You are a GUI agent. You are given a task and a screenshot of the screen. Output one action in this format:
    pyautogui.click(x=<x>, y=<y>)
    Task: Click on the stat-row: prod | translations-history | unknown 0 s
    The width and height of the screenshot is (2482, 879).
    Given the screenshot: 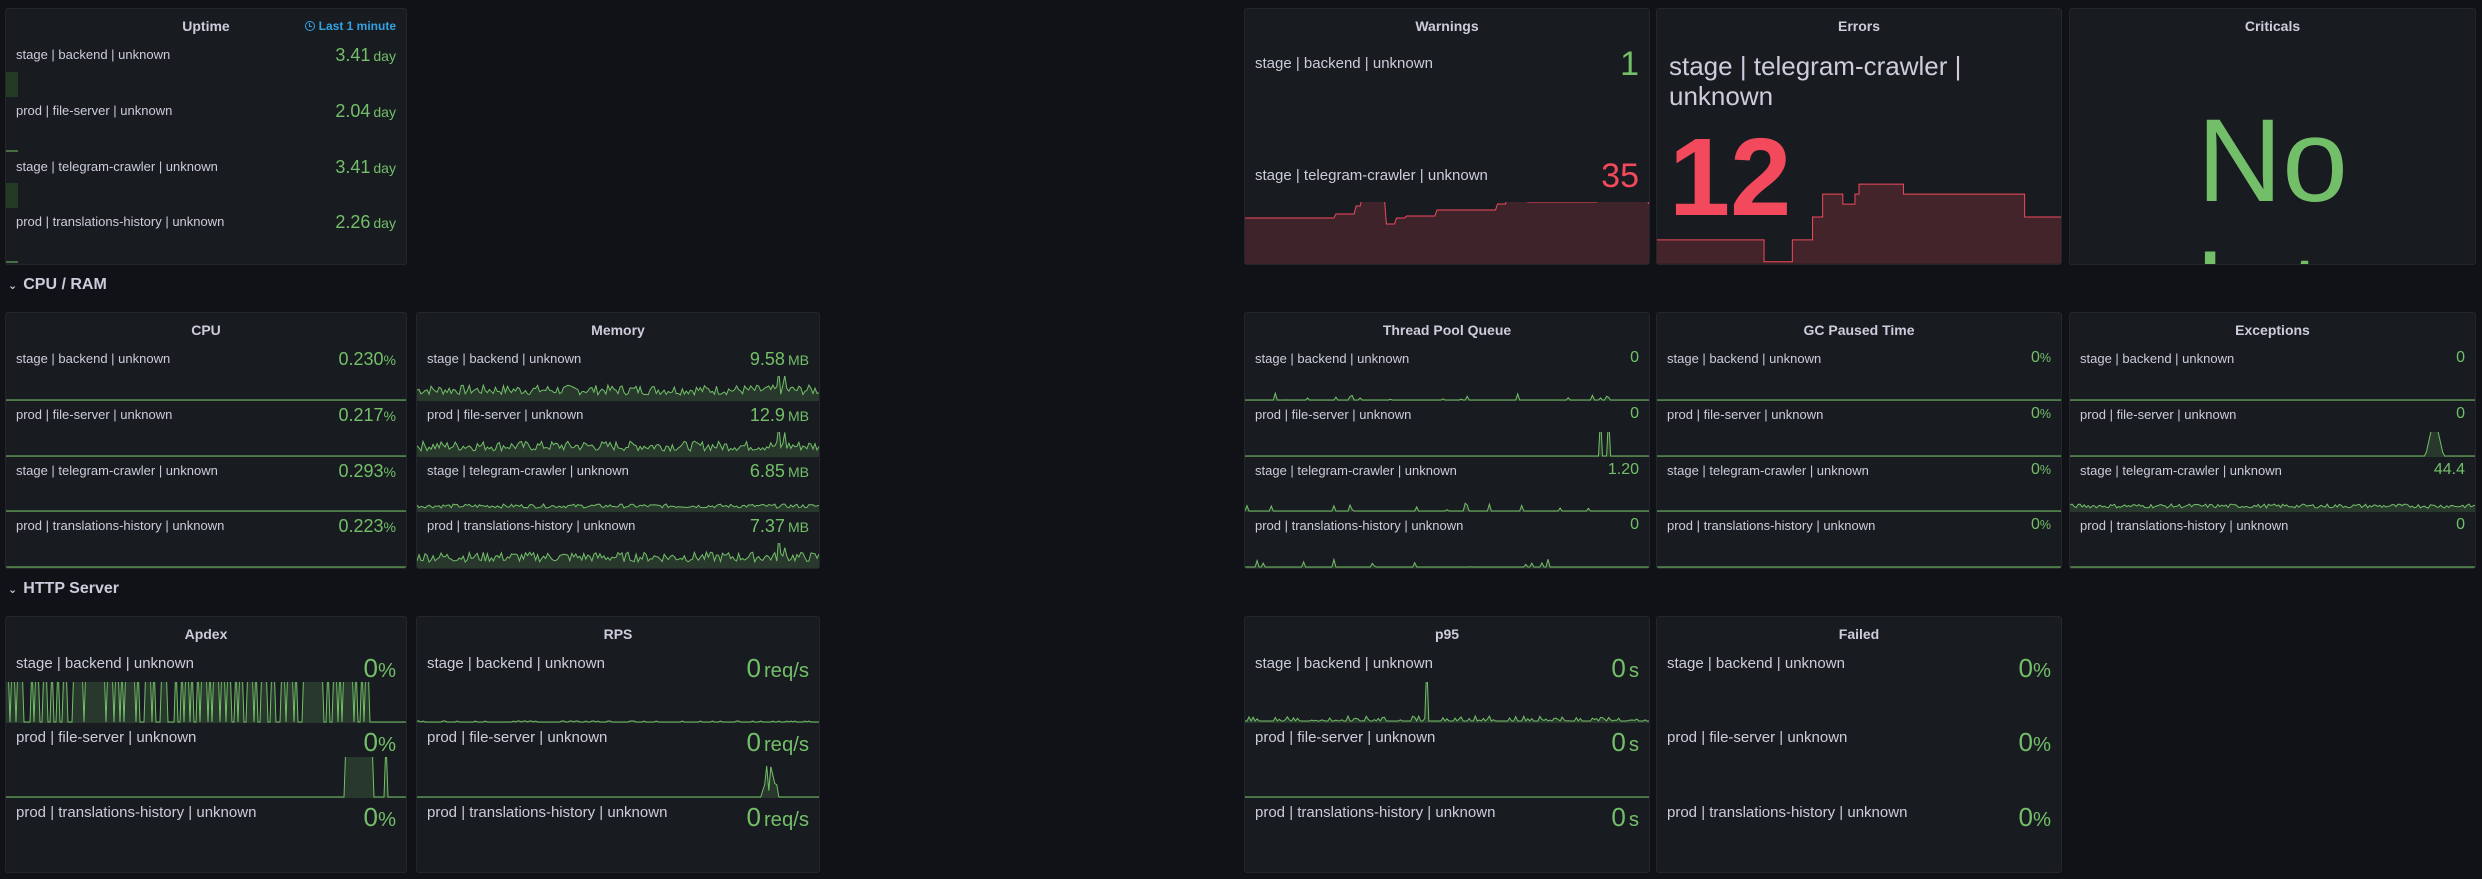 What is the action you would take?
    pyautogui.click(x=1447, y=835)
    